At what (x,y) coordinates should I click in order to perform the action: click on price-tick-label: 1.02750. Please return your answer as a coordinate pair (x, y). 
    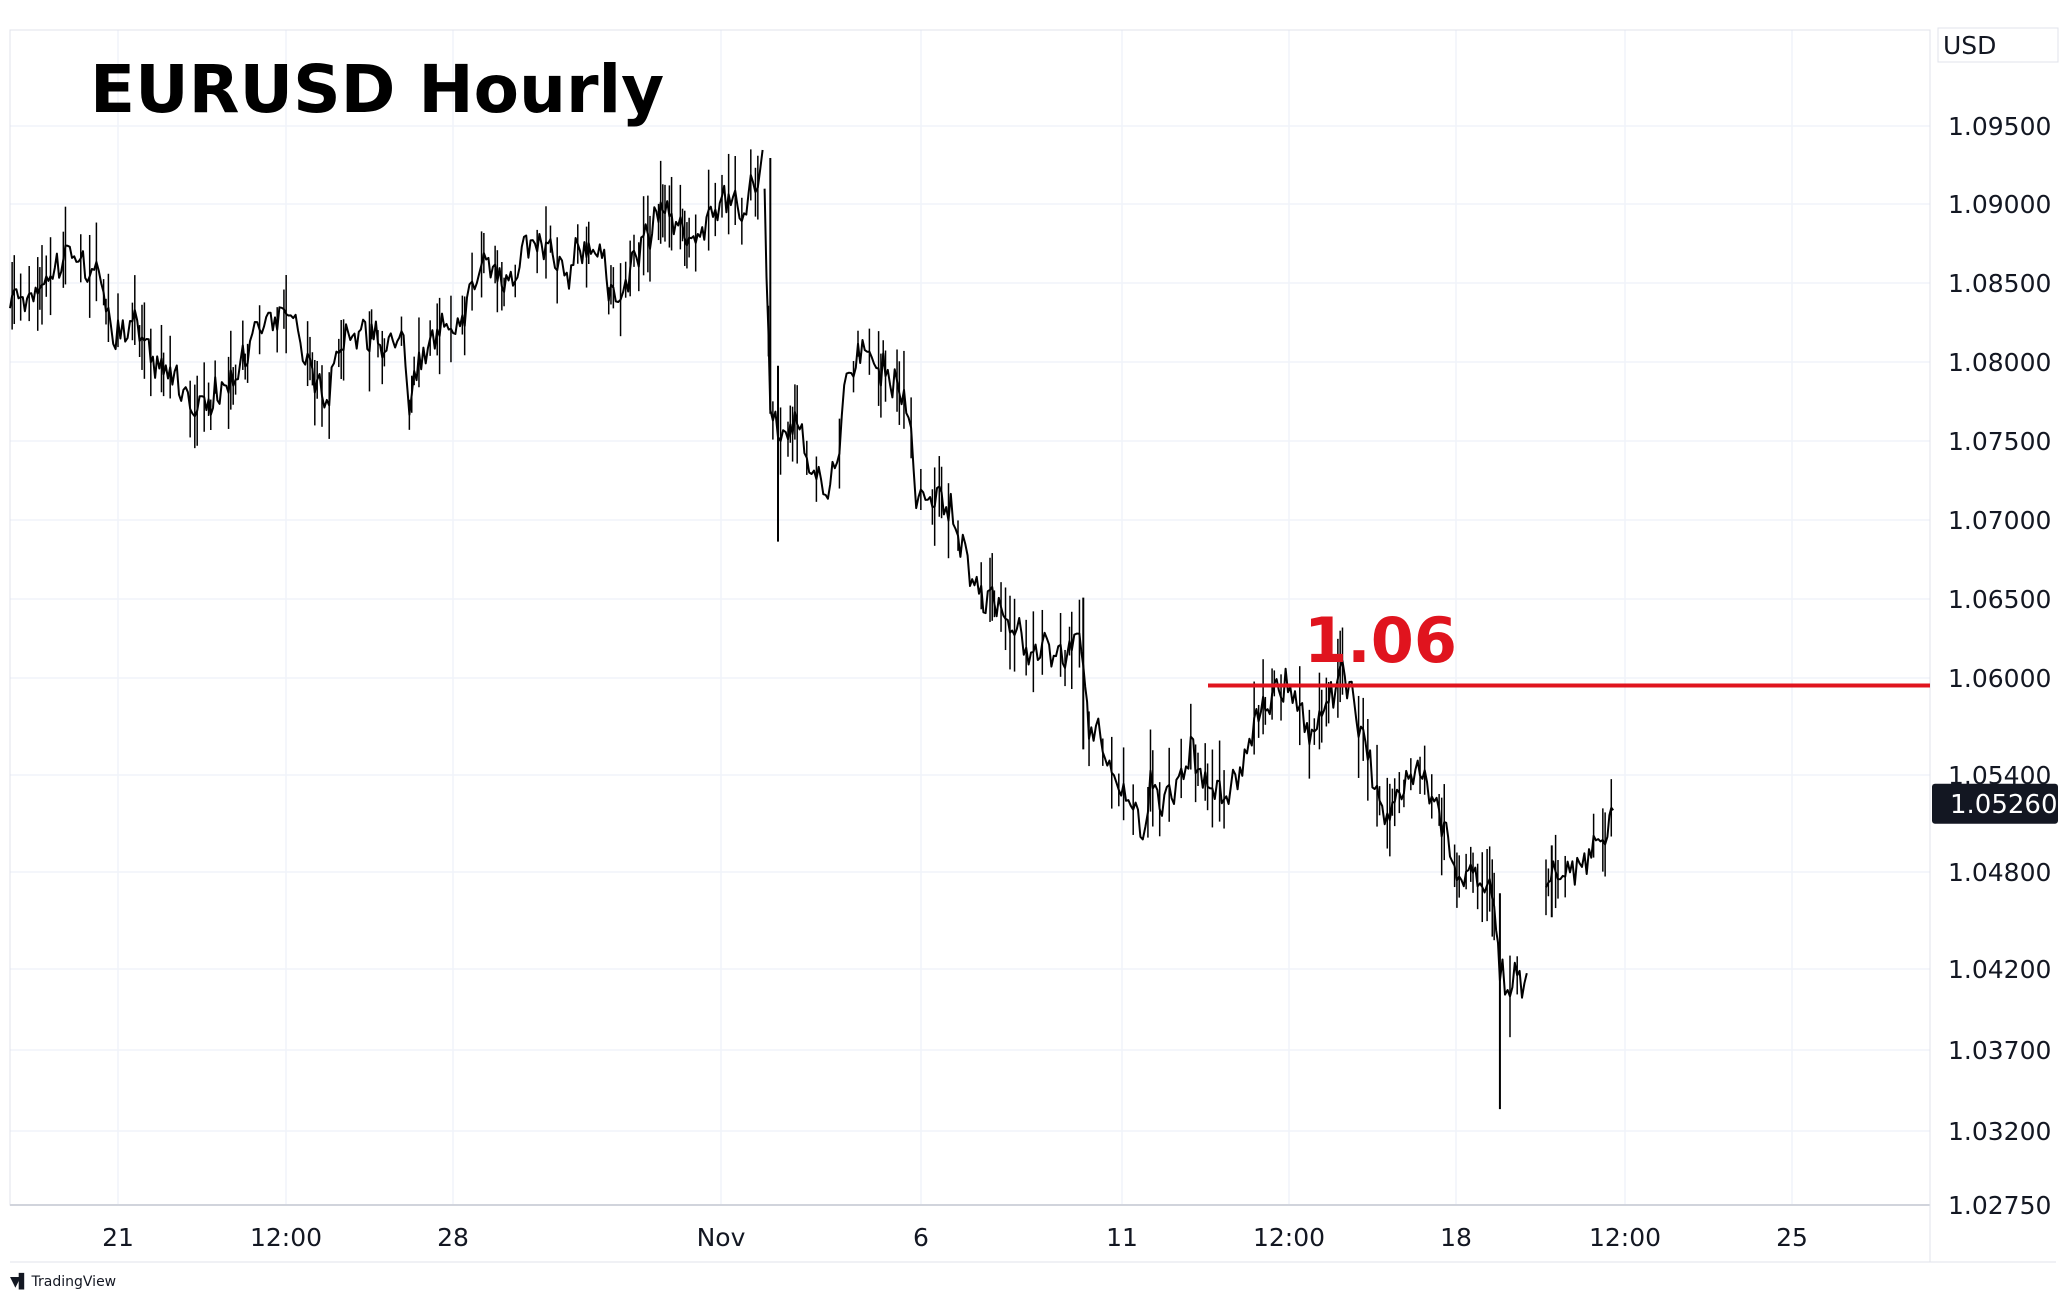
    Looking at the image, I should click on (1999, 1205).